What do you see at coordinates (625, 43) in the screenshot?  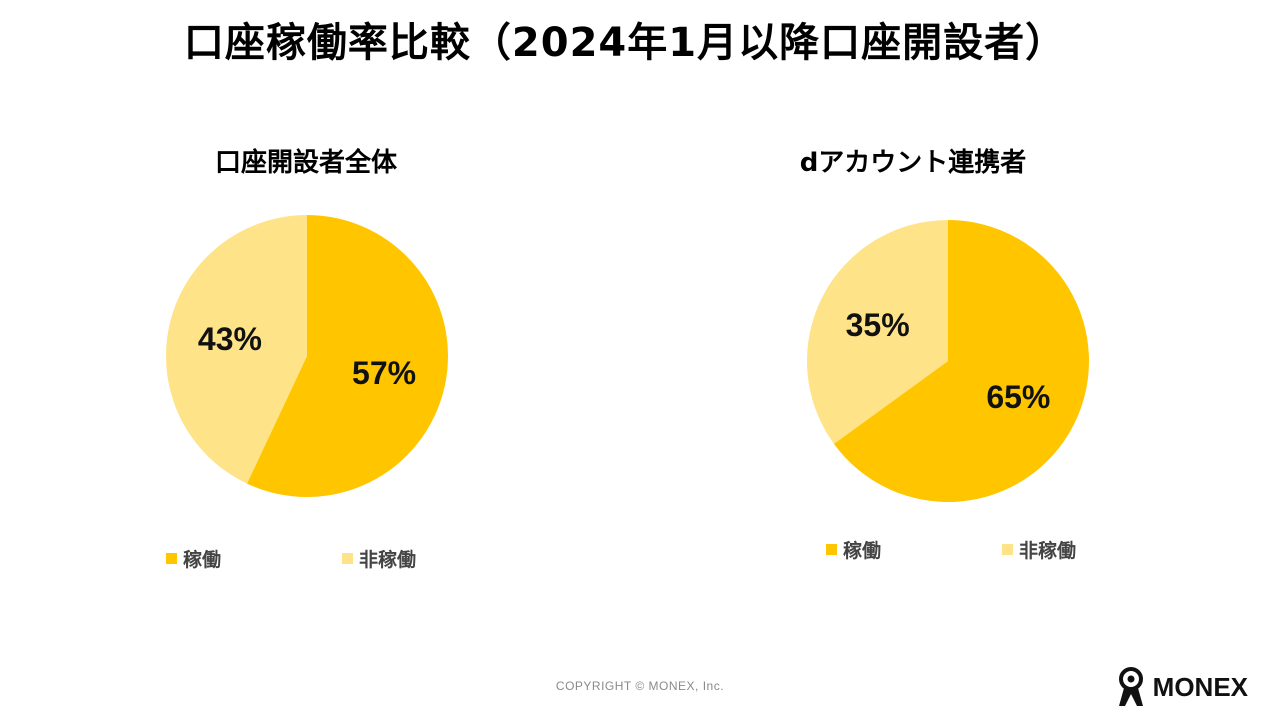 I see `page-title: 口座稼働率比較（2024年1月以降口座開設者）` at bounding box center [625, 43].